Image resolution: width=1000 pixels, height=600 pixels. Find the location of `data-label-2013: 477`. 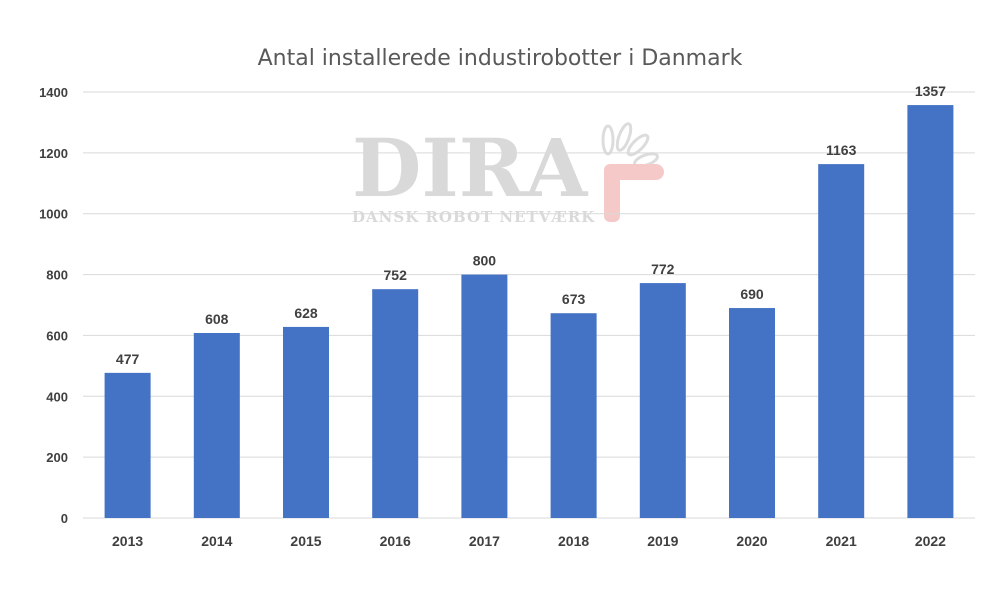

data-label-2013: 477 is located at coordinates (128, 359).